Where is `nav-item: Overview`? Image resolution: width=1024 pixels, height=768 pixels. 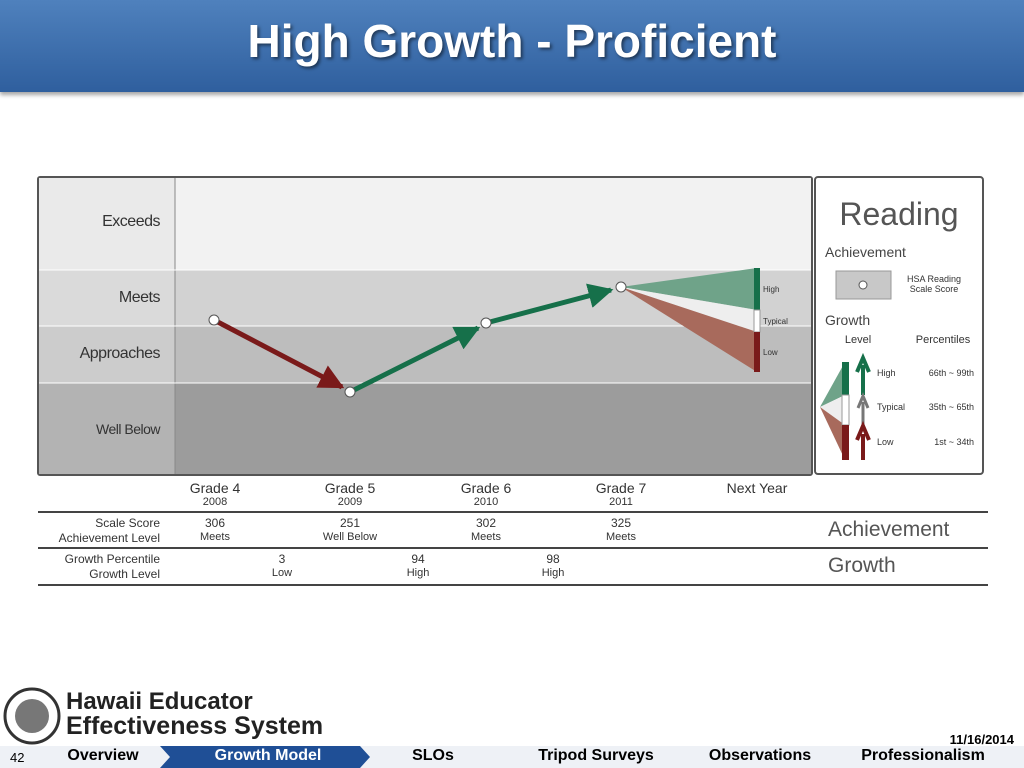
nav-item: Overview is located at coordinates (103, 755).